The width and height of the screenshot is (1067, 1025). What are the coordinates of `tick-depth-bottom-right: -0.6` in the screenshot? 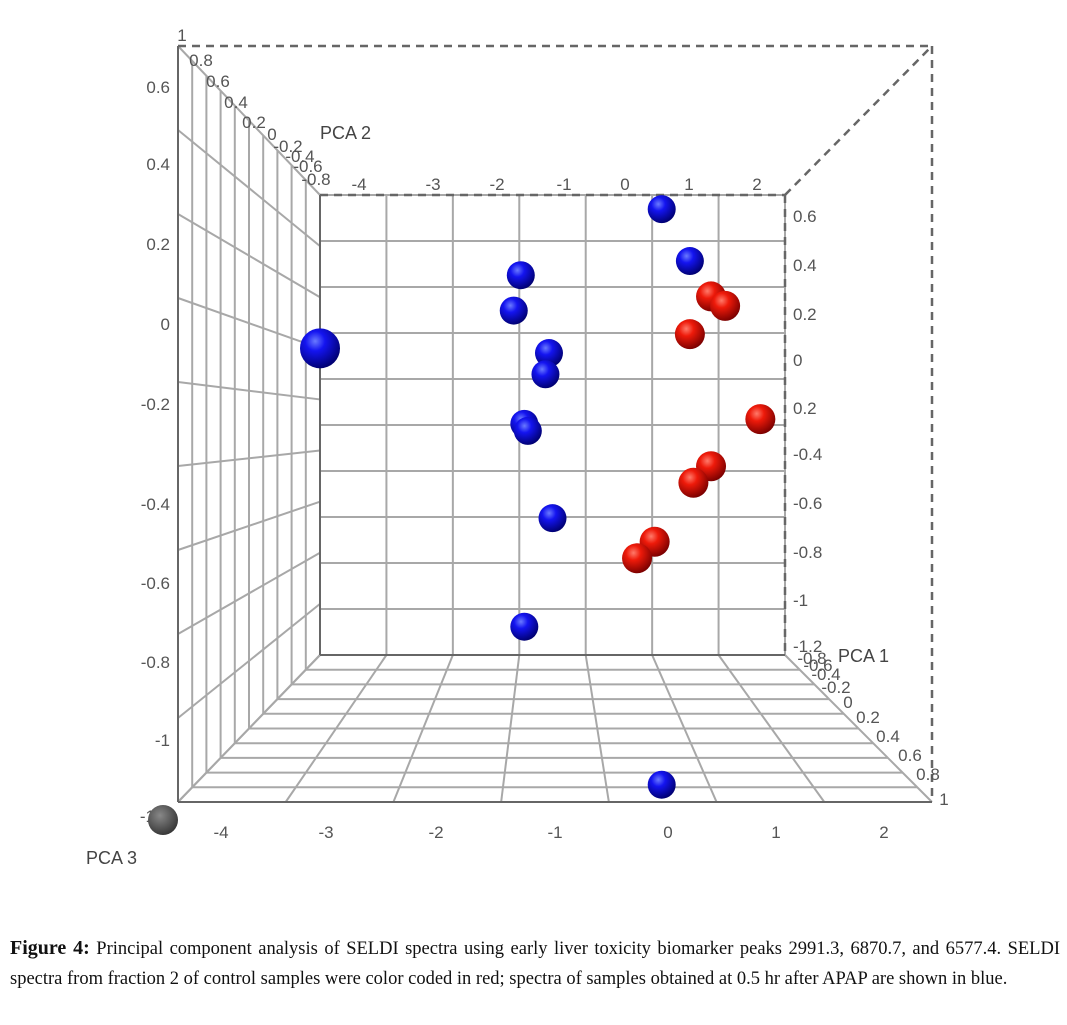 It's located at (817, 665).